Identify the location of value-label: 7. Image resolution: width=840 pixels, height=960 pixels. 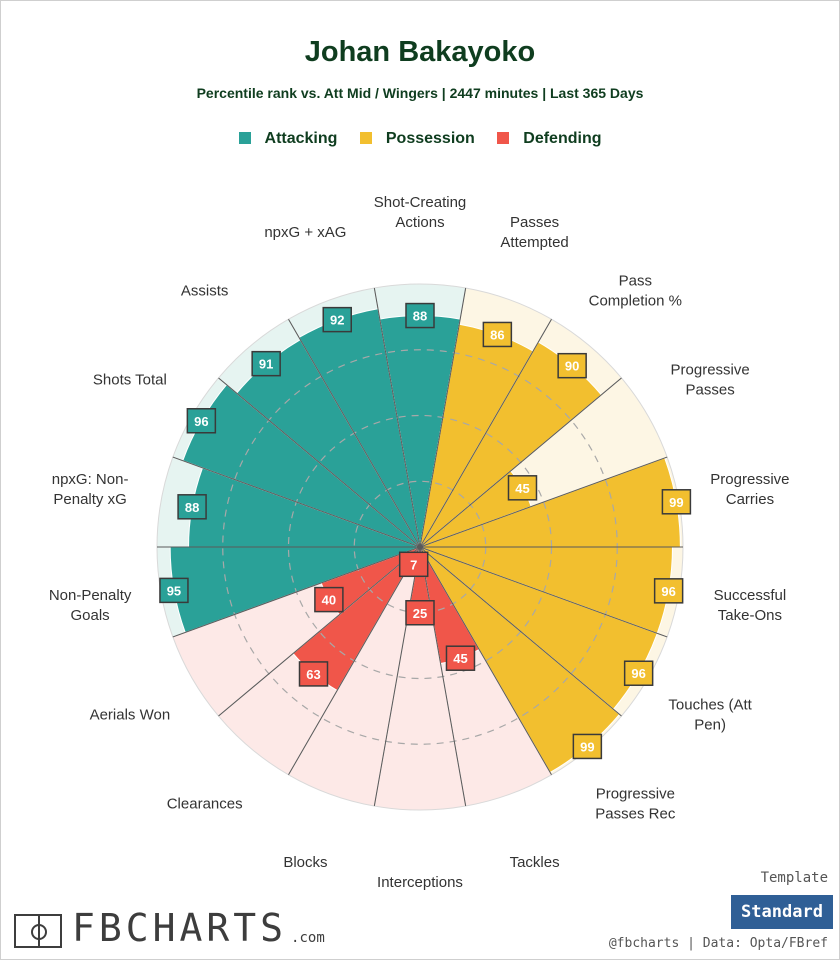
(413, 564).